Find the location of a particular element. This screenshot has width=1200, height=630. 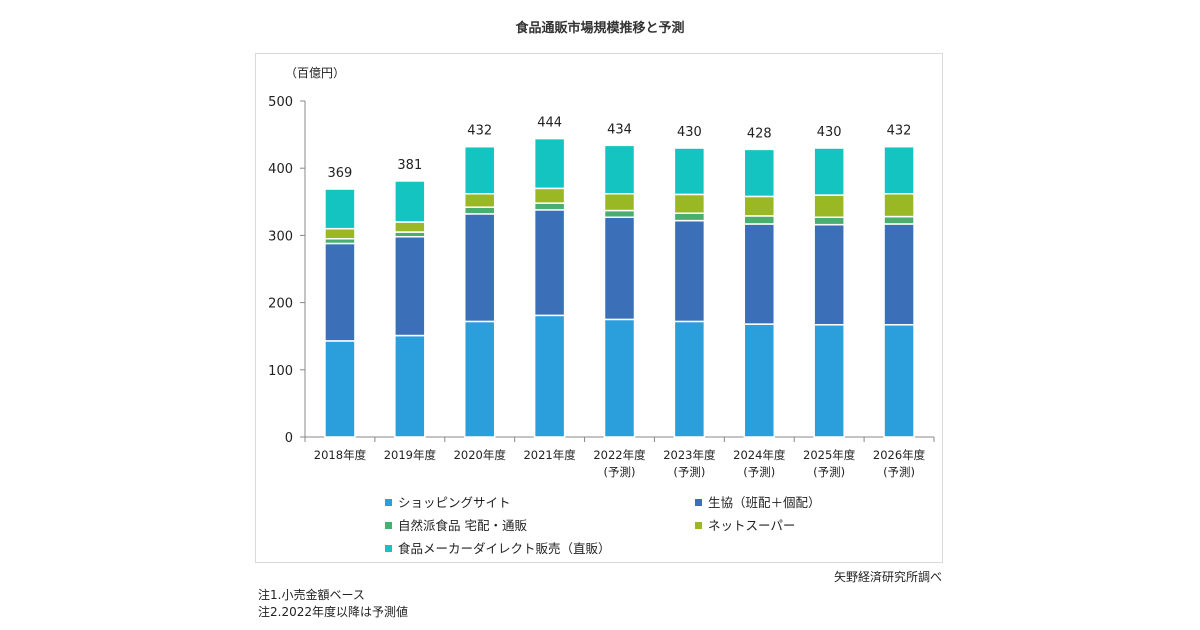

legend-item: ネットスーパー is located at coordinates (745, 525).